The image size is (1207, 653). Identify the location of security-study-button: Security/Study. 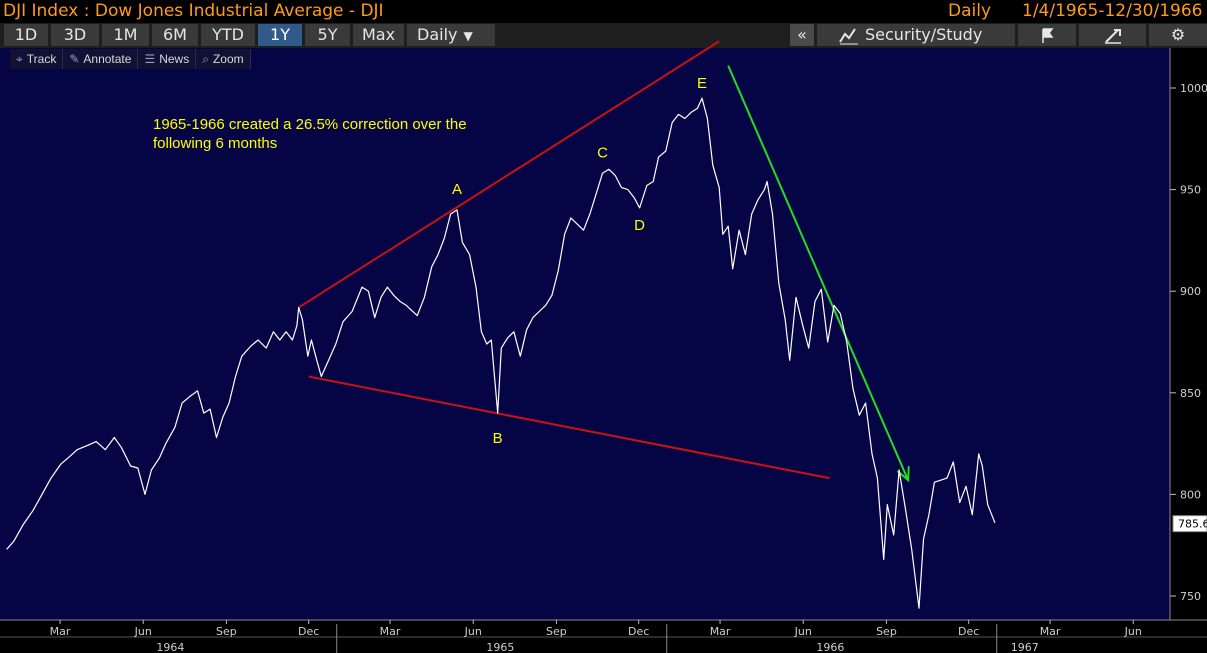
(916, 35).